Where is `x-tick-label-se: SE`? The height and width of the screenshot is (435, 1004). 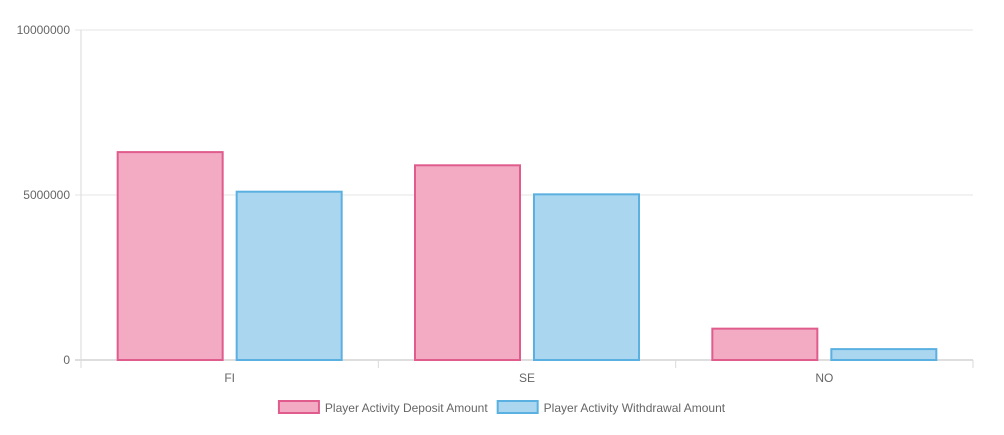
x-tick-label-se: SE is located at coordinates (527, 378).